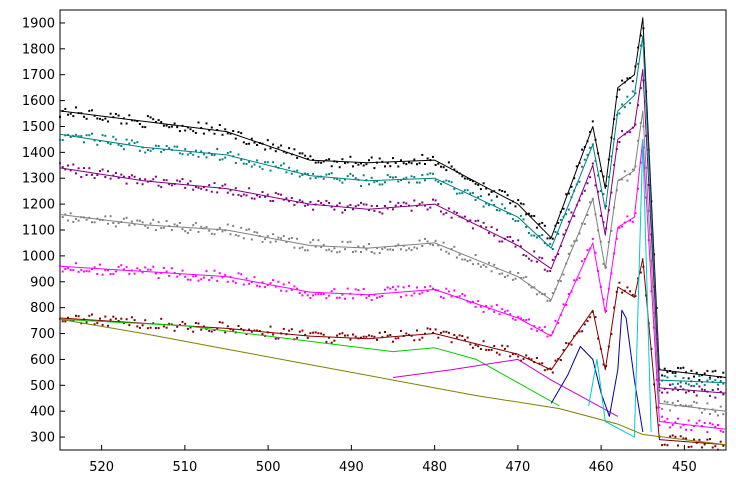 This screenshot has height=479, width=736. Describe the element at coordinates (601, 467) in the screenshot. I see `x-tick-label: 460` at that location.